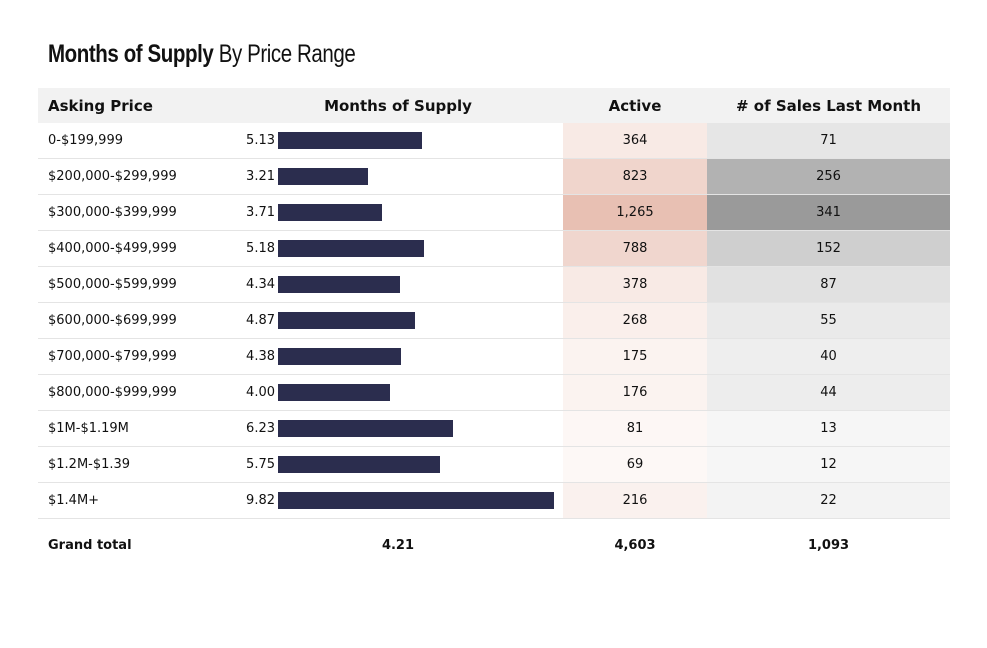 Image resolution: width=987 pixels, height=648 pixels. What do you see at coordinates (135, 248) in the screenshot?
I see `price-range: $400,000-$499,999` at bounding box center [135, 248].